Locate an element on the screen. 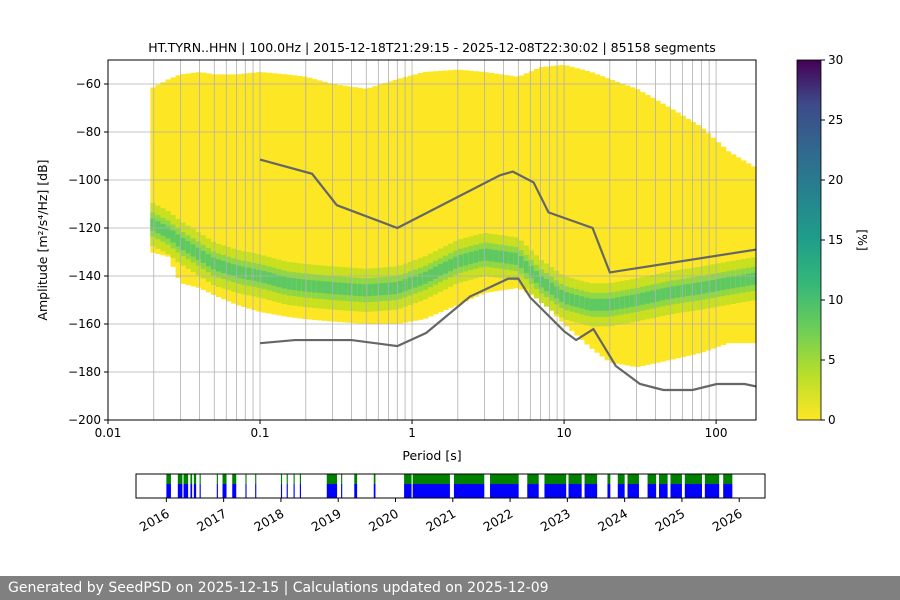 The image size is (900, 600). availability-tick-label: 2023 is located at coordinates (555, 520).